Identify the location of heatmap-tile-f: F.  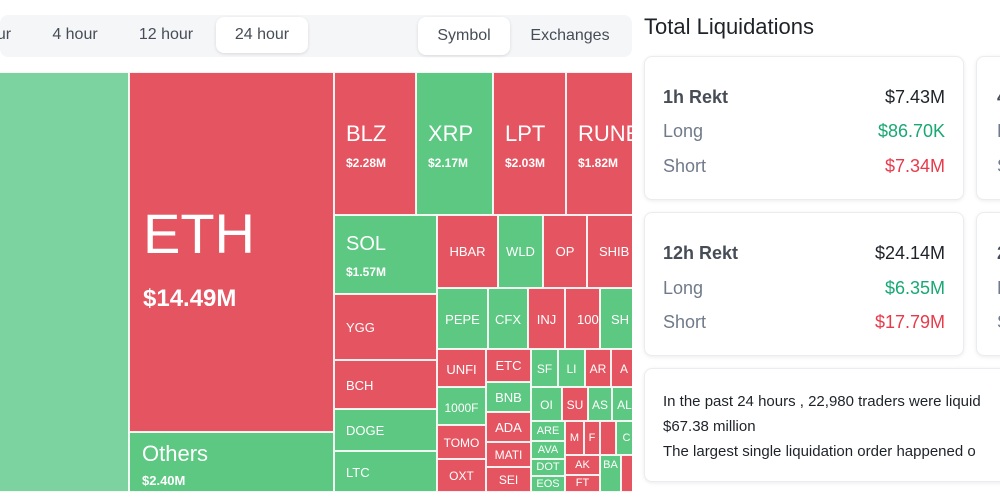
(592, 438).